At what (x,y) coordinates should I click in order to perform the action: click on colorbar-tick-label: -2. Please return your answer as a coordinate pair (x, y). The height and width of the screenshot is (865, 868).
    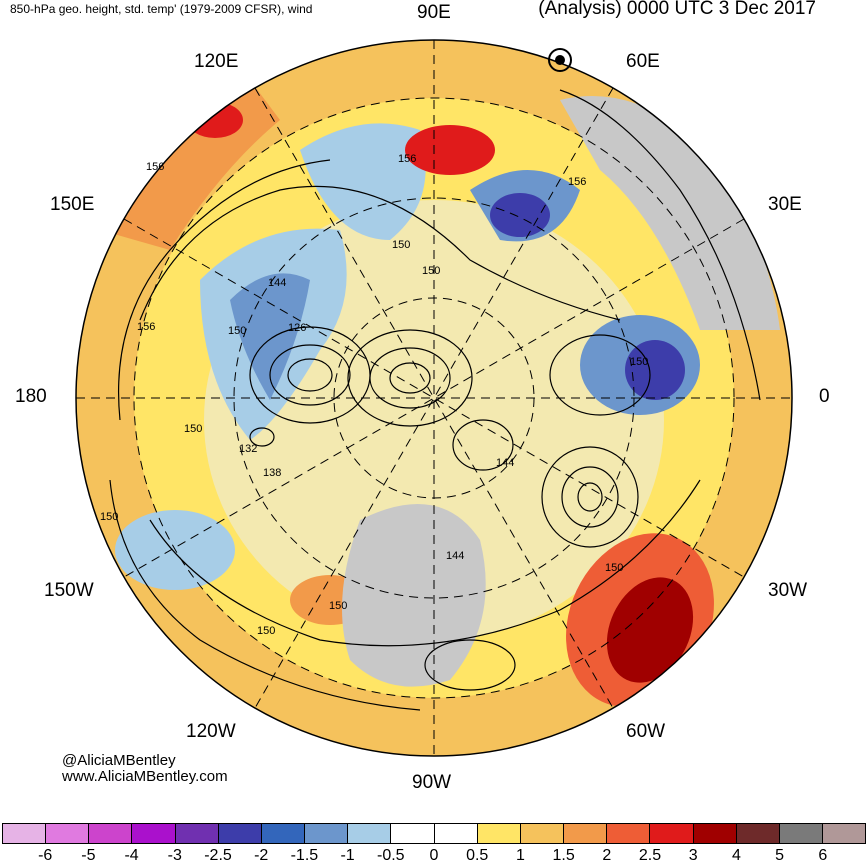
    Looking at the image, I should click on (261, 855).